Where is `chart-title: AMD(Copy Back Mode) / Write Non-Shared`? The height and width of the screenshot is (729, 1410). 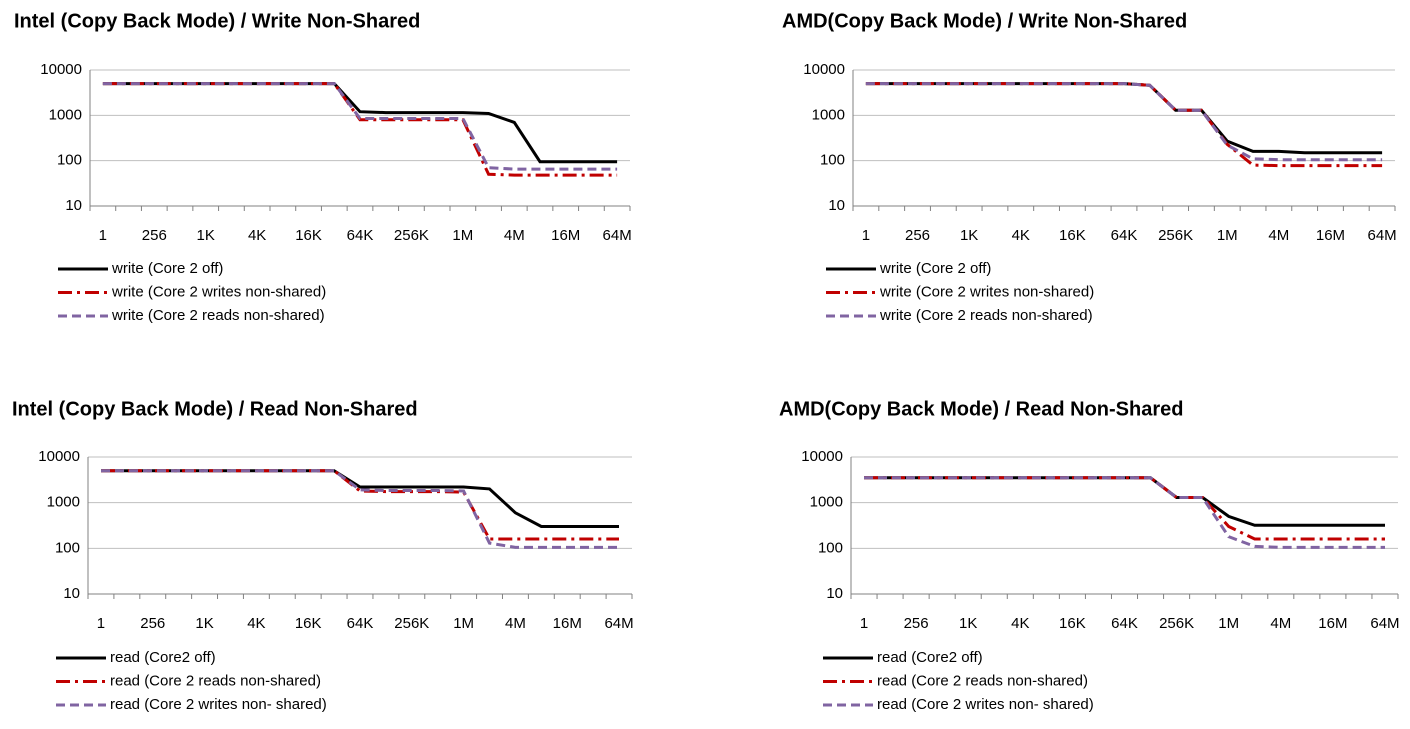
chart-title: AMD(Copy Back Mode) / Write Non-Shared is located at coordinates (984, 21).